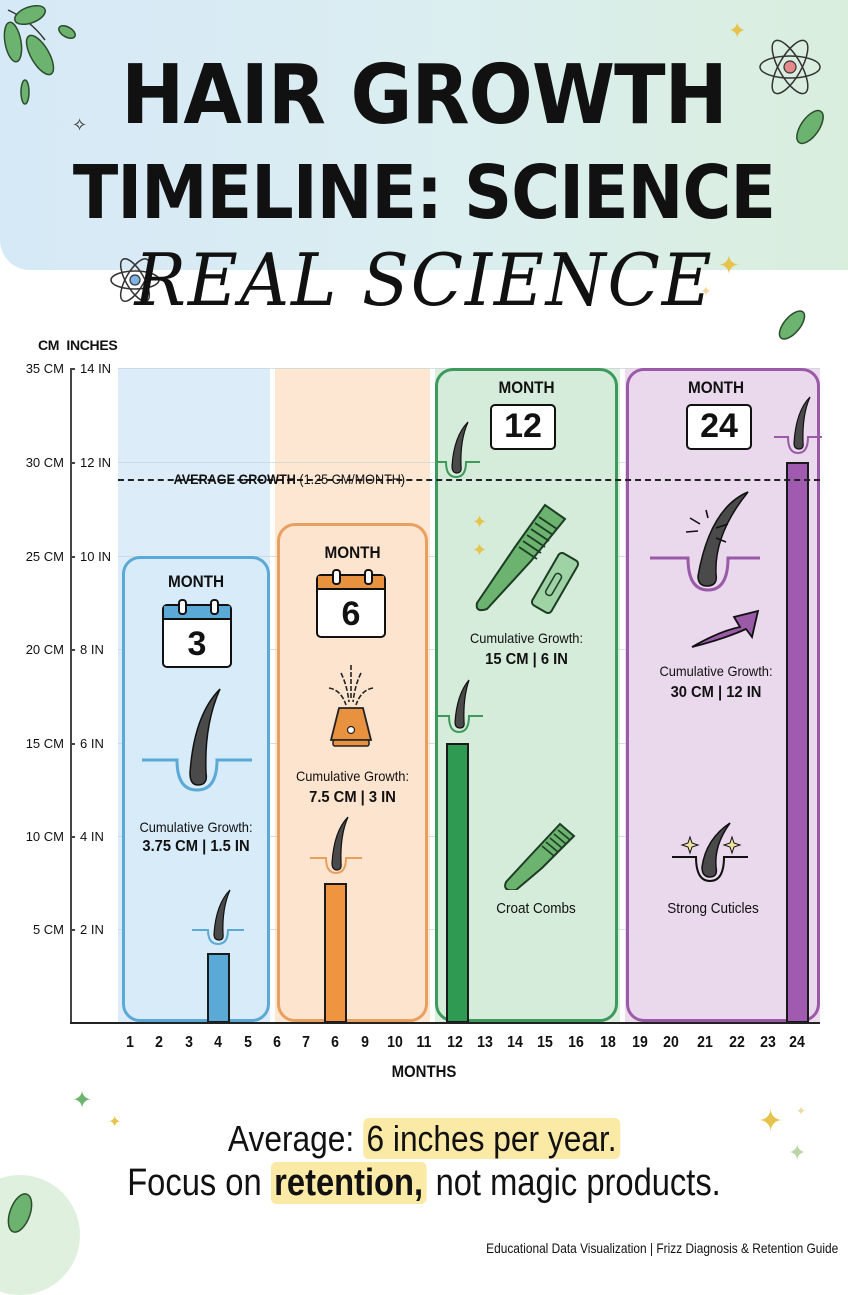 Image resolution: width=848 pixels, height=1295 pixels. Describe the element at coordinates (80, 125) in the screenshot. I see `sparkle-icon: ✧` at that location.